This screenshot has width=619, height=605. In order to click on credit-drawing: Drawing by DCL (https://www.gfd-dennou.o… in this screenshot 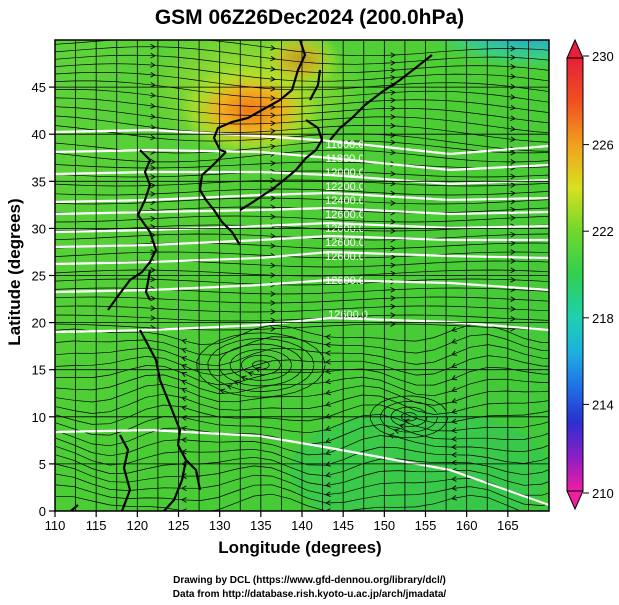, I will do `click(309, 580)`.